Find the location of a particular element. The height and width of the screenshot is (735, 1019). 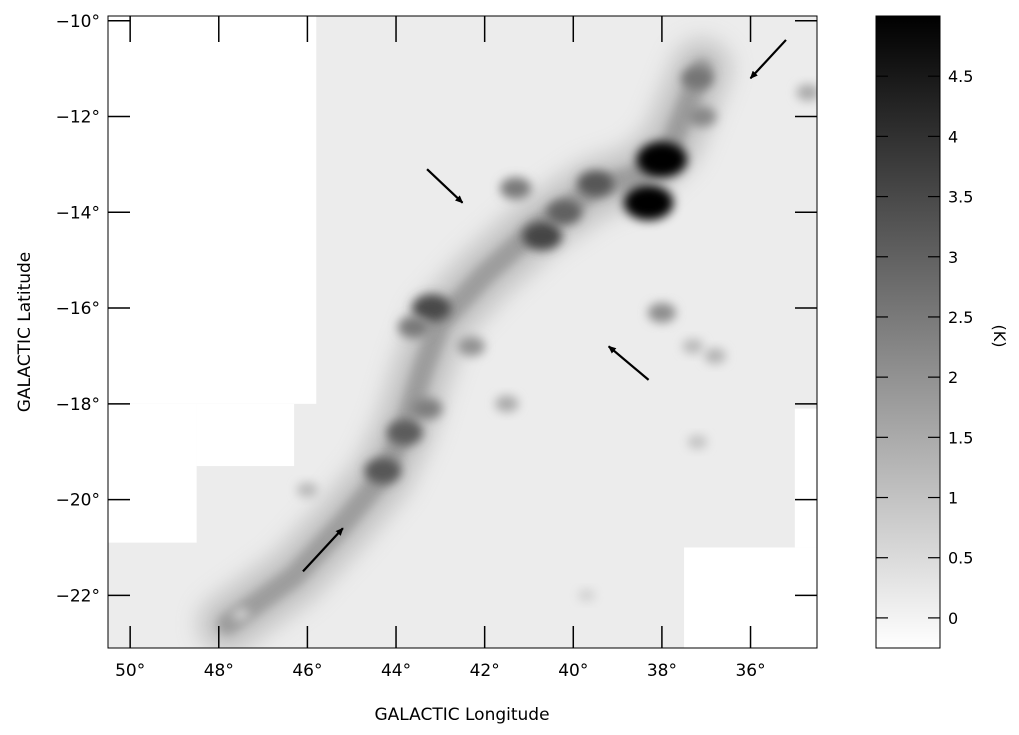

colorbar-ticks: 0 0.5 1 1.5 2 2.5 3 3.5 4 4.5 is located at coordinates (924, 347).